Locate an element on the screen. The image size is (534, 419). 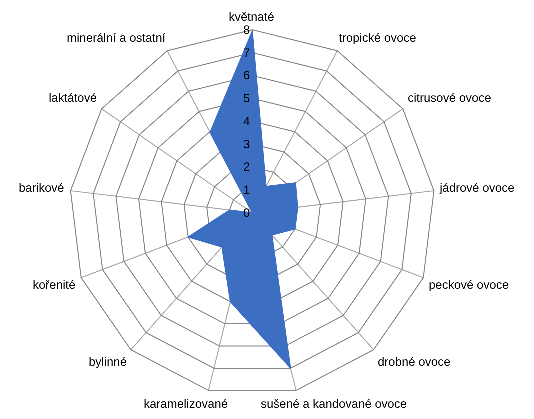
y-tick-label: 2 is located at coordinates (246, 167).